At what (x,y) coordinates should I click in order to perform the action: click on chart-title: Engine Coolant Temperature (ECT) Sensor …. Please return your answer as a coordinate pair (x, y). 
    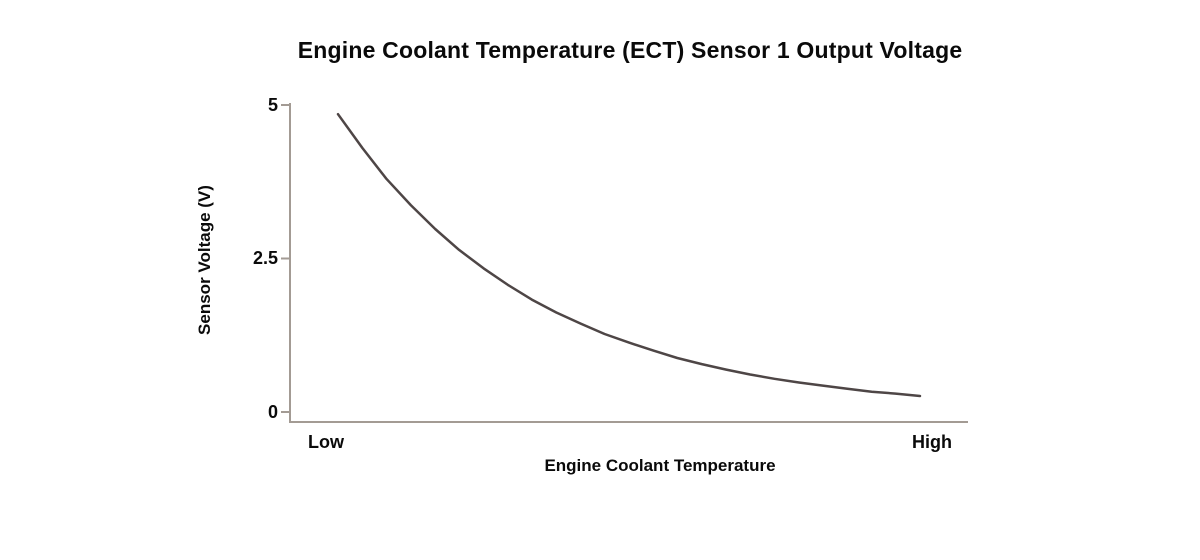
    Looking at the image, I should click on (630, 50).